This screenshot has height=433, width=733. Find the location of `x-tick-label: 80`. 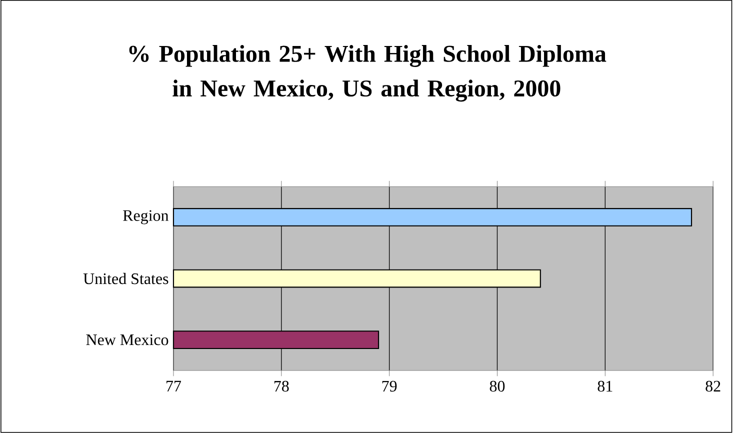

x-tick-label: 80 is located at coordinates (497, 386).